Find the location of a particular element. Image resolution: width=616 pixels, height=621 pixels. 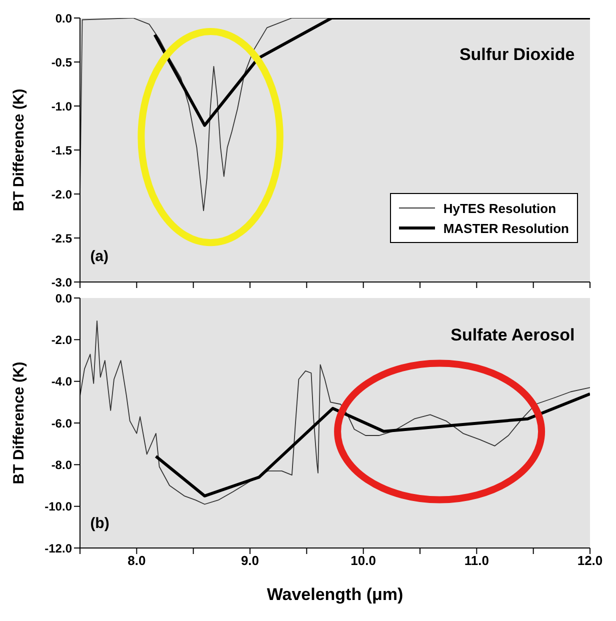

x-tick-label: 12.0 is located at coordinates (590, 560).